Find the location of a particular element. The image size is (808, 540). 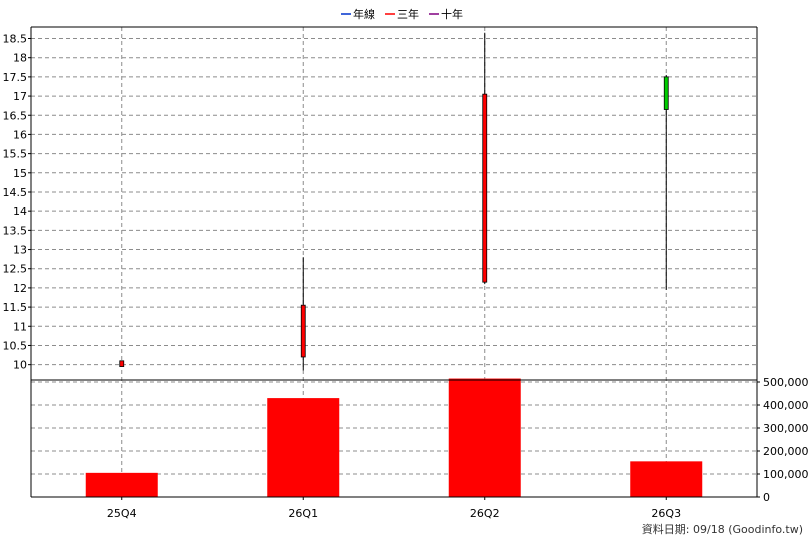

price-tick-label: 13.5 is located at coordinates (15, 230).